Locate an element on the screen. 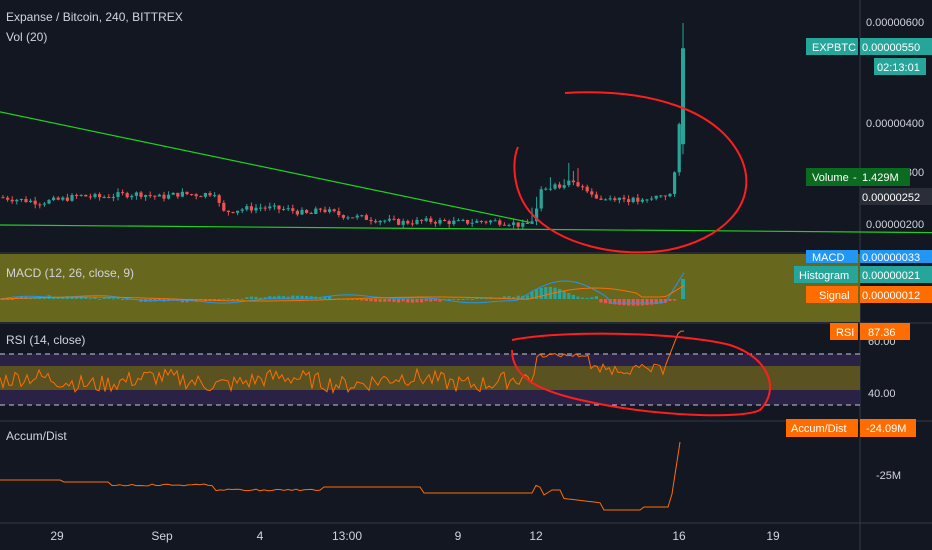  macd-line is located at coordinates (342, 288).